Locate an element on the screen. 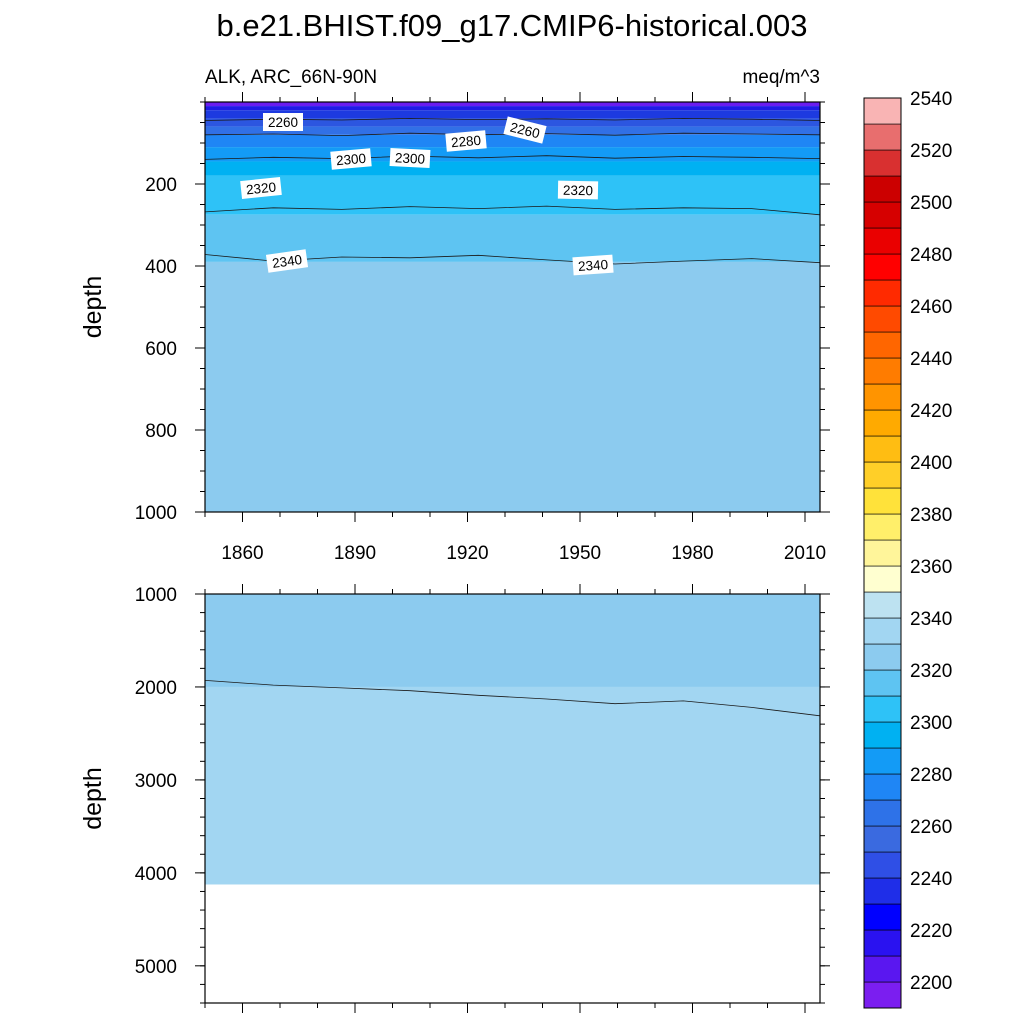  y-tick-label: 600 is located at coordinates (161, 349).